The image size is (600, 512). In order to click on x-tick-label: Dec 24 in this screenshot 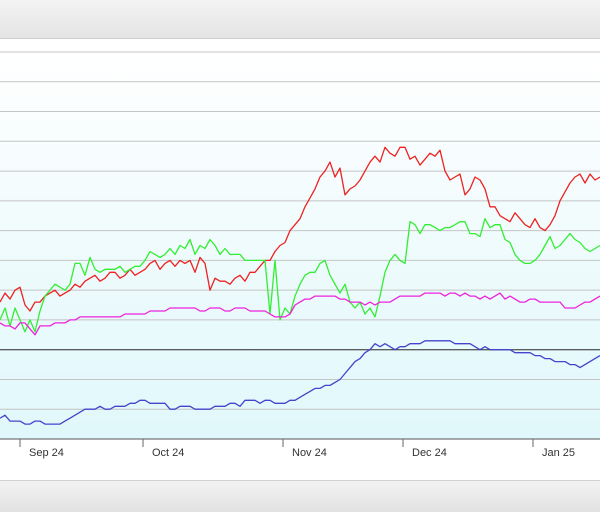, I will do `click(429, 453)`.